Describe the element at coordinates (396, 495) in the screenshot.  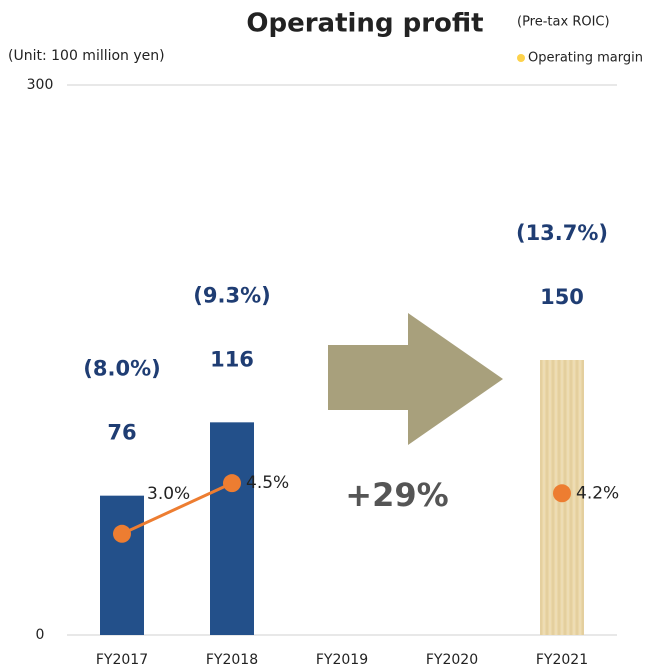
I see `growth-annotation: +29%` at that location.